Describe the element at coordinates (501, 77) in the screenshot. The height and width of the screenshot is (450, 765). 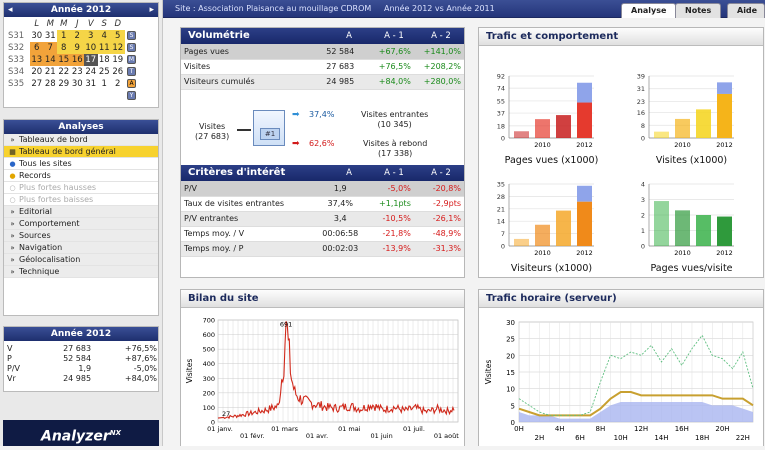
I see `y-tick-label: 92` at that location.